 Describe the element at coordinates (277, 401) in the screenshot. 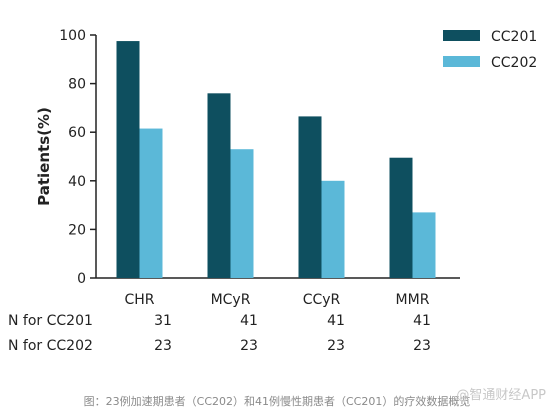

I see `figure-caption: 图：23例加速期患者（CC202）和41例慢性期患者（CC201）的疗效数据概览` at that location.